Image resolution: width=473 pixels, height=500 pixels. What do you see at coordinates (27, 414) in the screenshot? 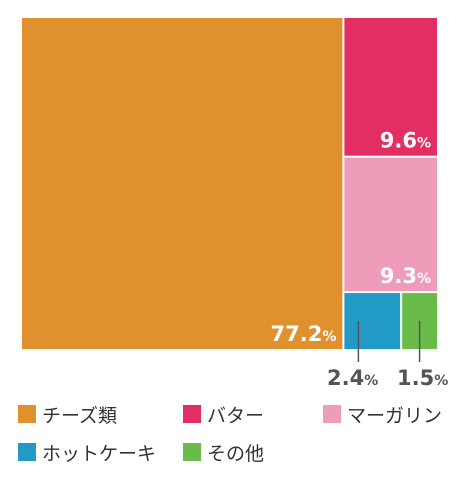
I see `legend-swatch-cheese` at bounding box center [27, 414].